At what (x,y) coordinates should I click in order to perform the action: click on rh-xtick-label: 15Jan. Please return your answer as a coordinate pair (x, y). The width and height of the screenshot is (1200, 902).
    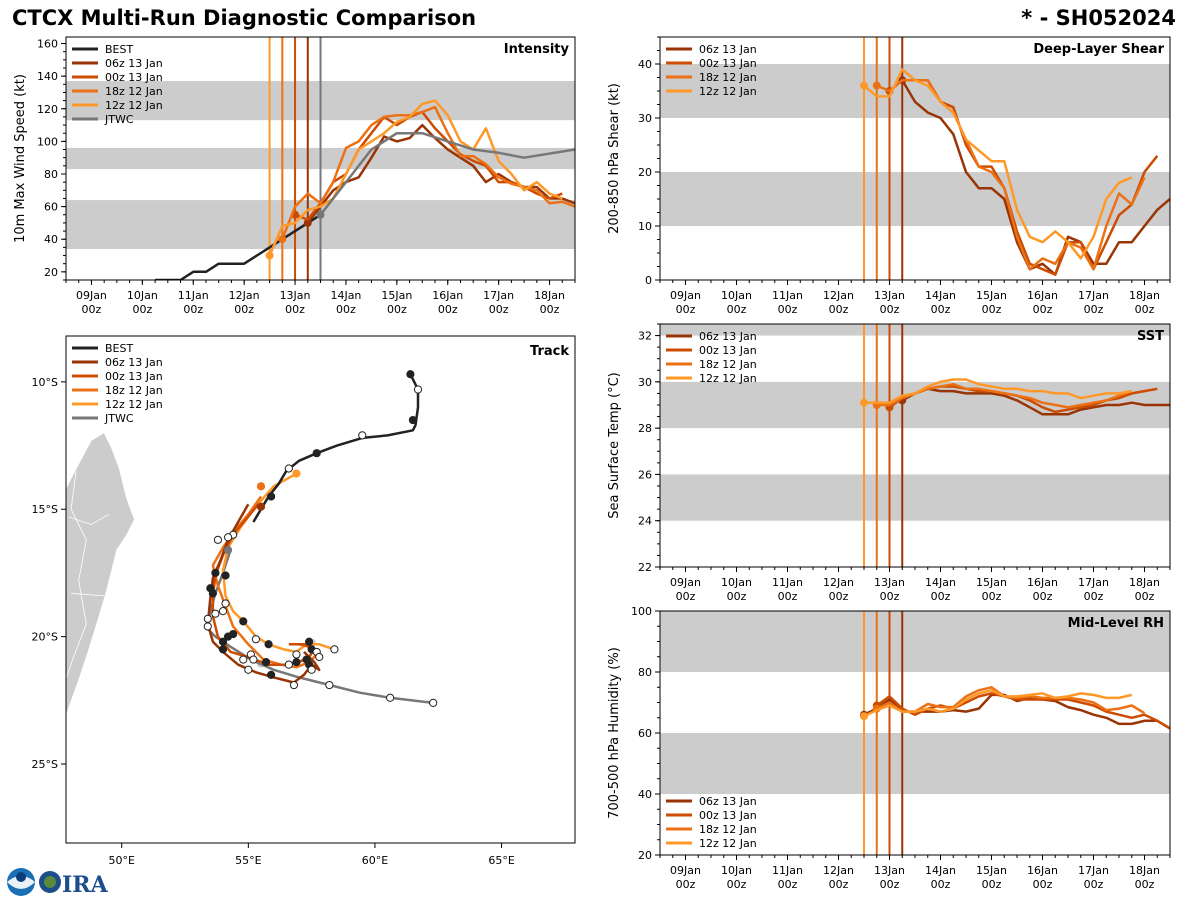
    Looking at the image, I should click on (991, 870).